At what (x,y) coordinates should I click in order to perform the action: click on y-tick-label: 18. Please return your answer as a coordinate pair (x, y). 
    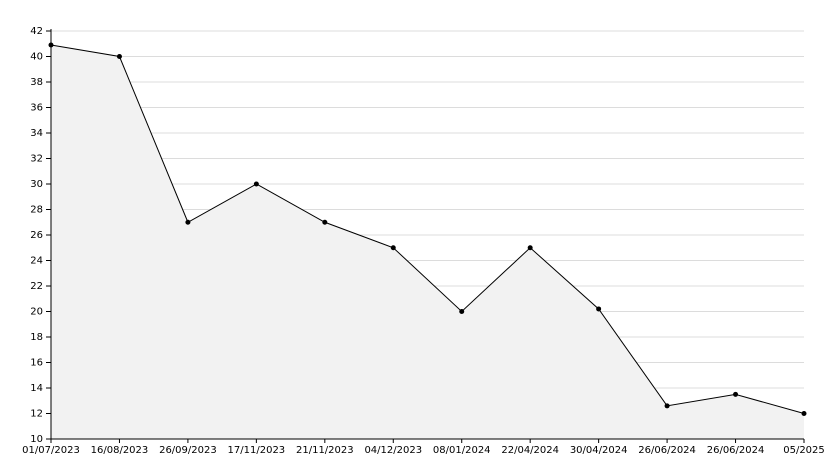
    Looking at the image, I should click on (36, 337).